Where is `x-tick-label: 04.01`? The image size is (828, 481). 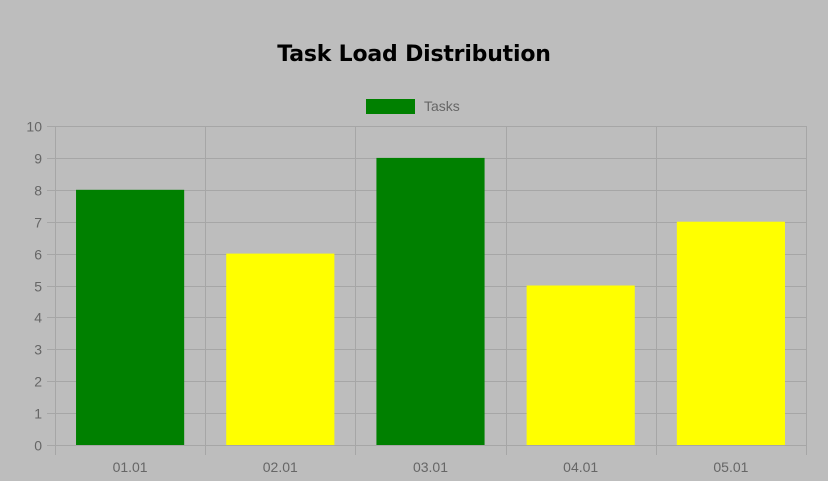 x-tick-label: 04.01 is located at coordinates (580, 467).